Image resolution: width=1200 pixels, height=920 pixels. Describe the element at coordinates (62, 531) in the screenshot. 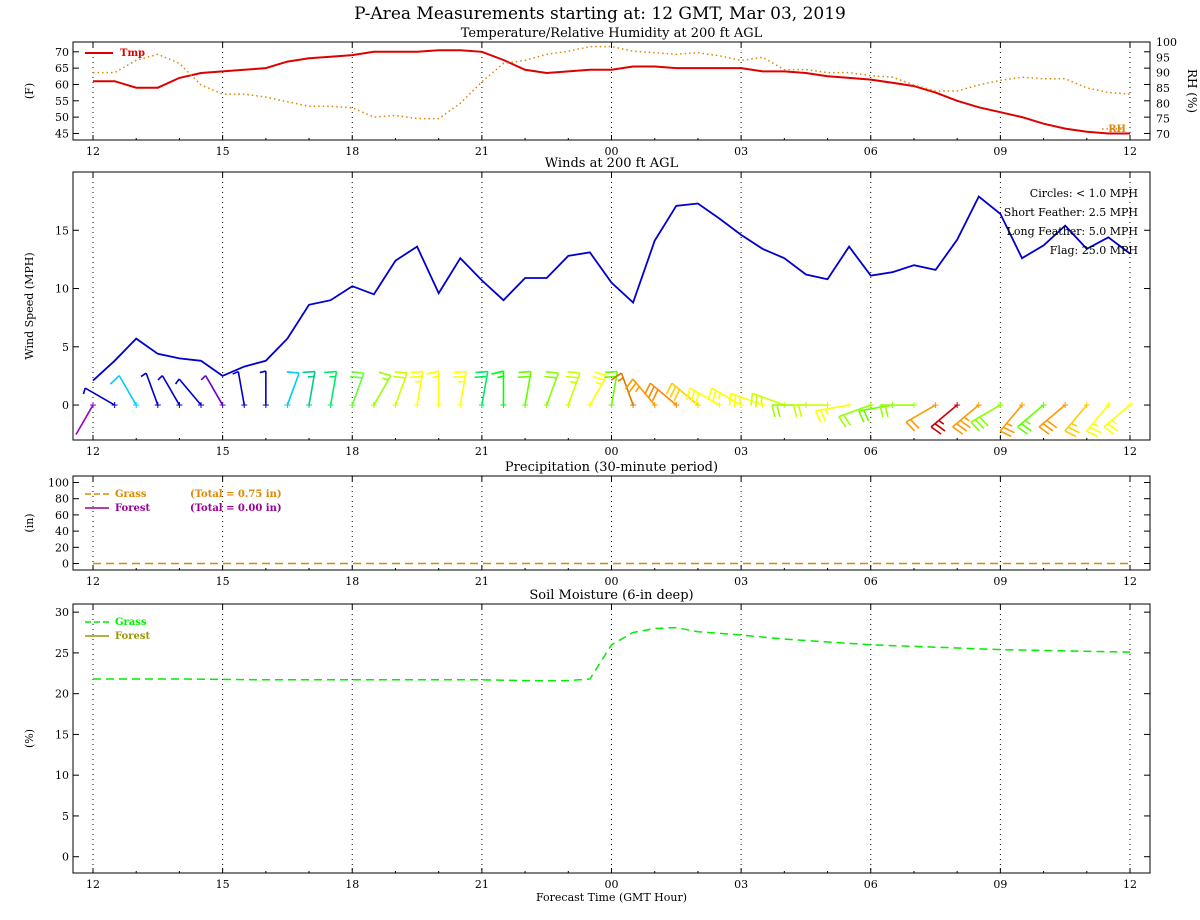

I see `y-tick-label: 40` at that location.